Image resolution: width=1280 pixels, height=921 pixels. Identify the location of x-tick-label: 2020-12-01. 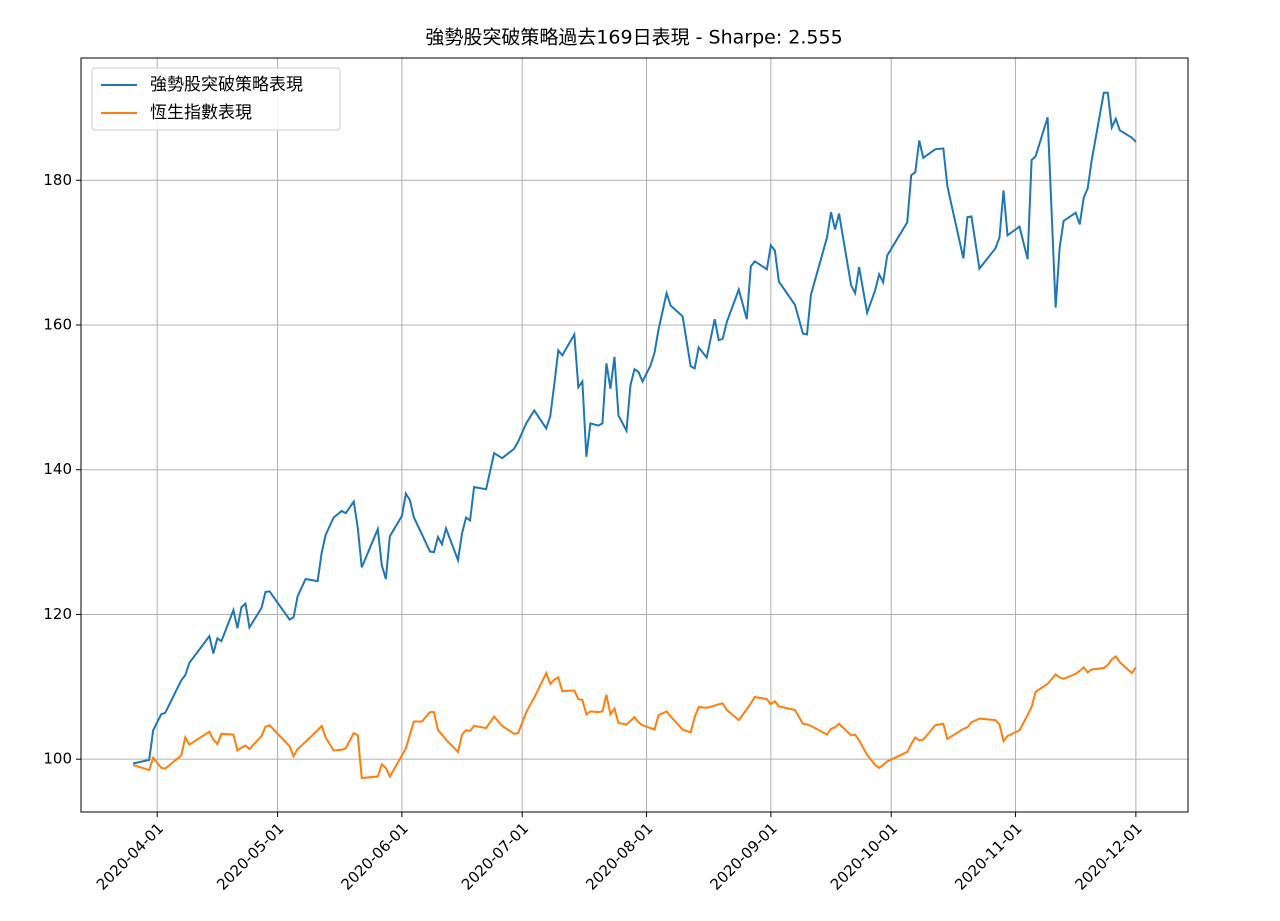
(1108, 856).